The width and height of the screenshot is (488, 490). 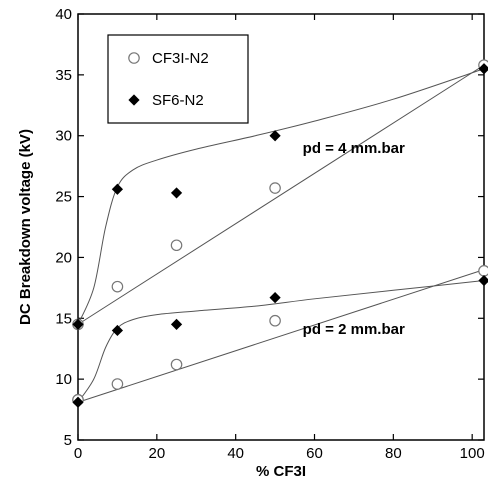 I want to click on legend-box, so click(x=178, y=79).